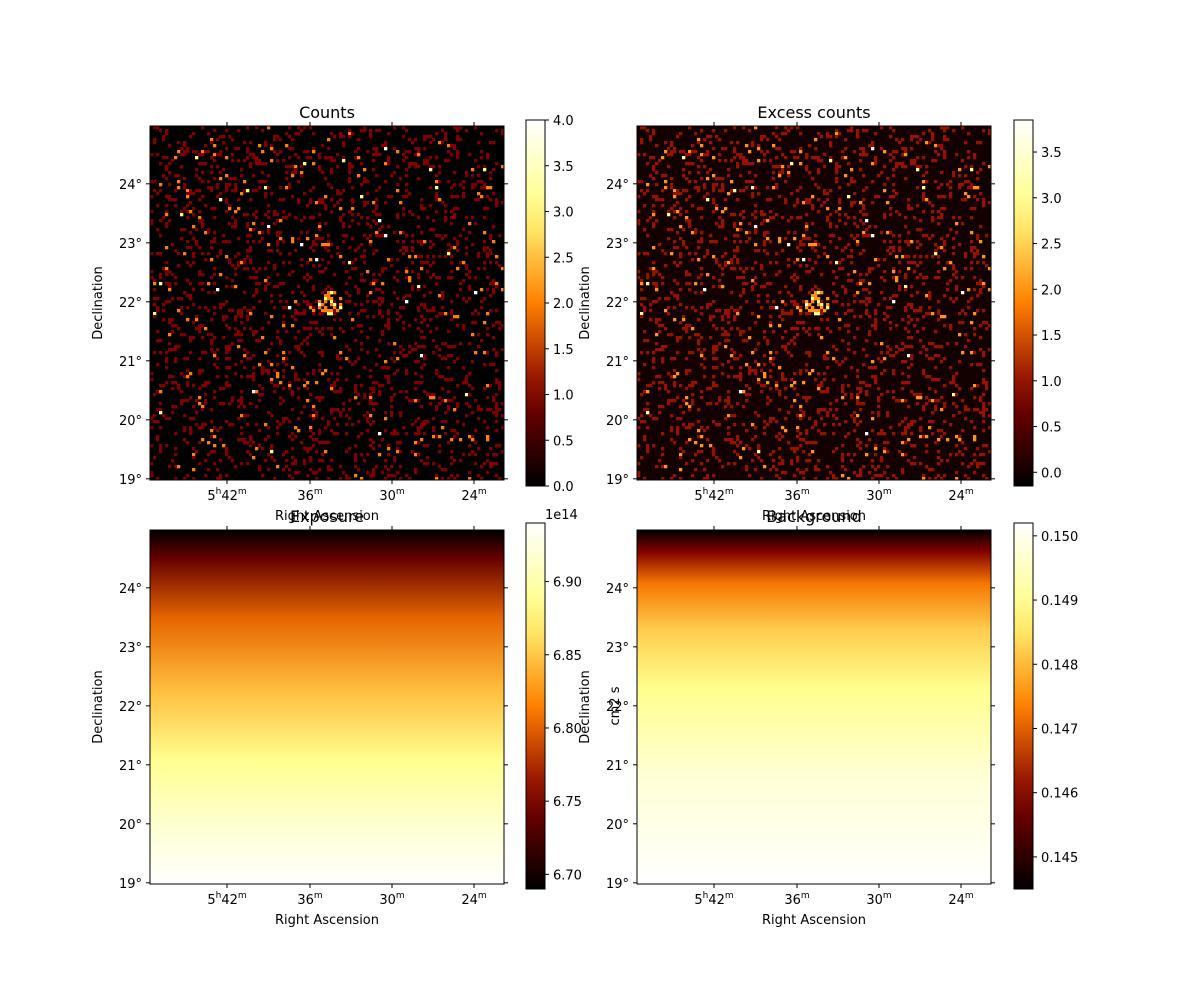  Describe the element at coordinates (1037, 303) in the screenshot. I see `colorbar: 0.0 0.5 1.0 1.5 2.0 2.5 3.0 3.5` at that location.